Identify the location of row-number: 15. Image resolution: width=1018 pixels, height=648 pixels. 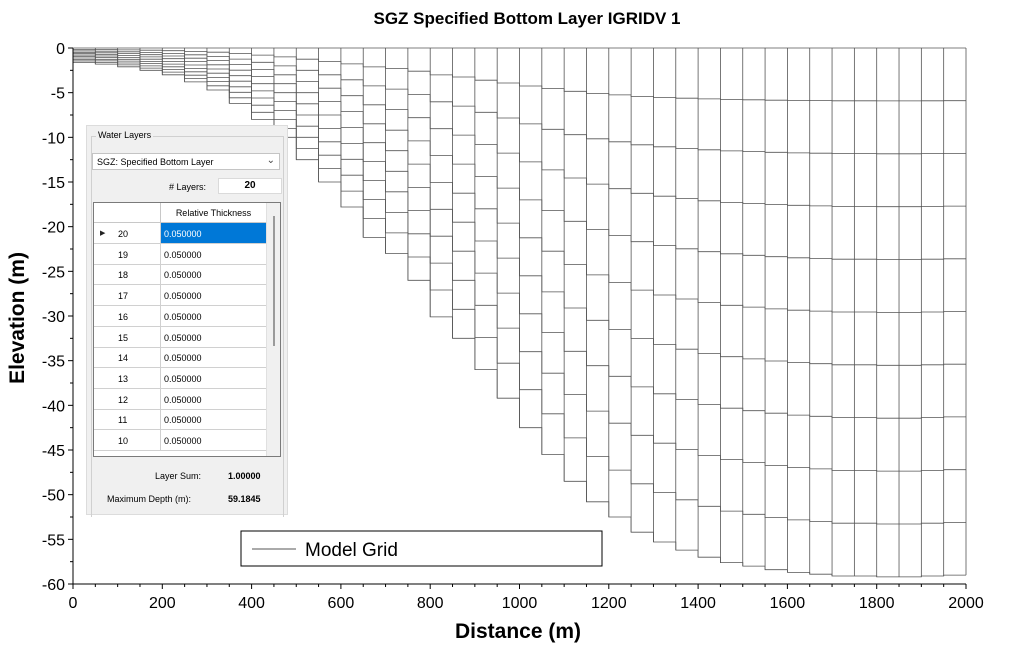
(123, 337).